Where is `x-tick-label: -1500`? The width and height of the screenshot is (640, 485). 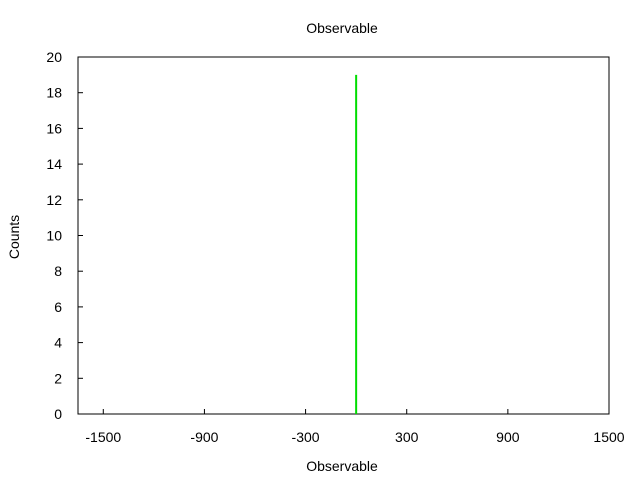 x-tick-label: -1500 is located at coordinates (103, 437).